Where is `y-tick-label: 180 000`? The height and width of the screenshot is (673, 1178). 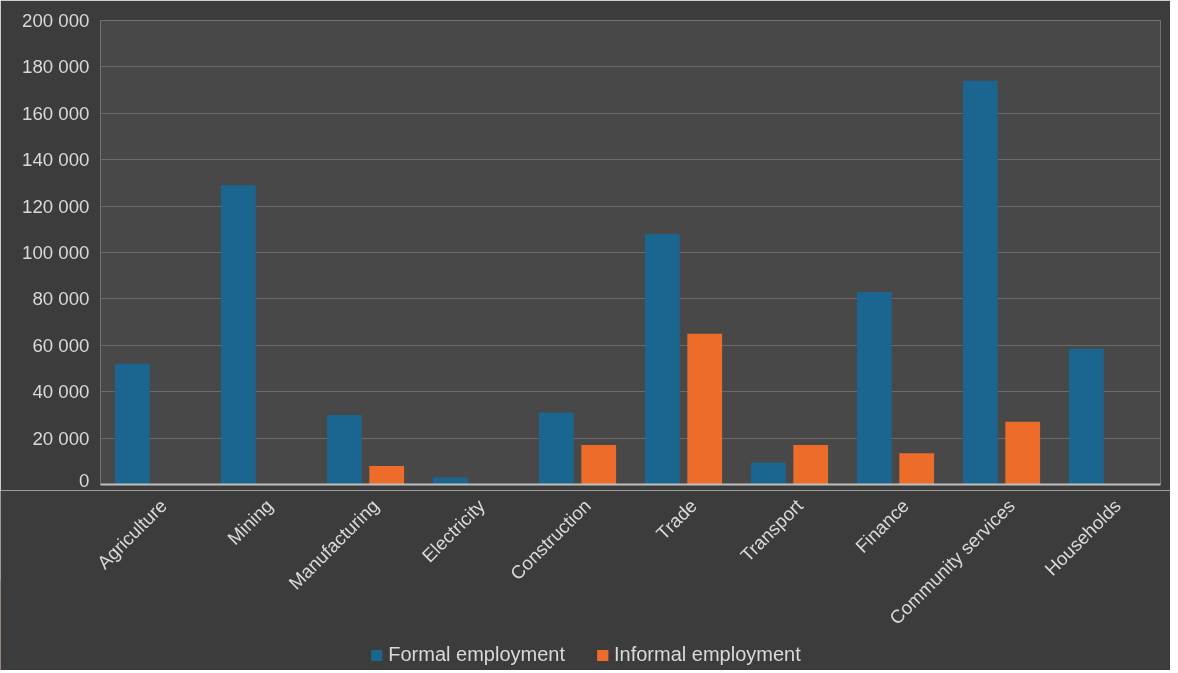
y-tick-label: 180 000 is located at coordinates (56, 67).